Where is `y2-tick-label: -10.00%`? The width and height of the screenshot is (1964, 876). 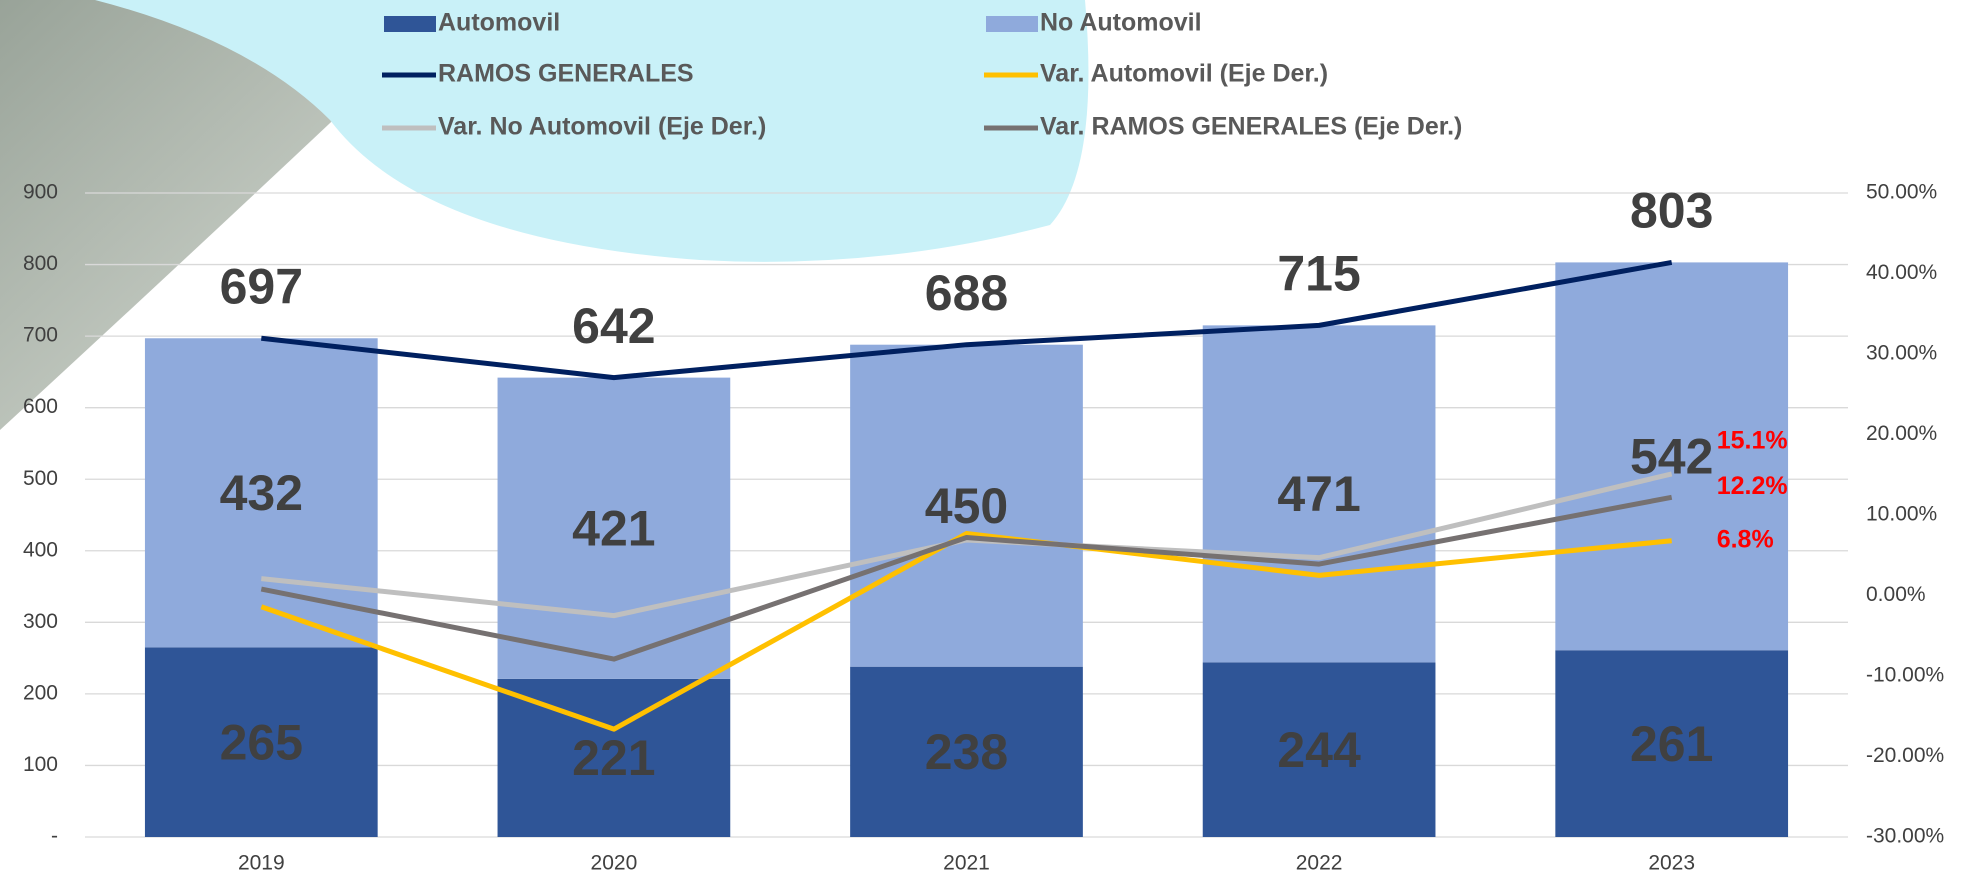 y2-tick-label: -10.00% is located at coordinates (1905, 675).